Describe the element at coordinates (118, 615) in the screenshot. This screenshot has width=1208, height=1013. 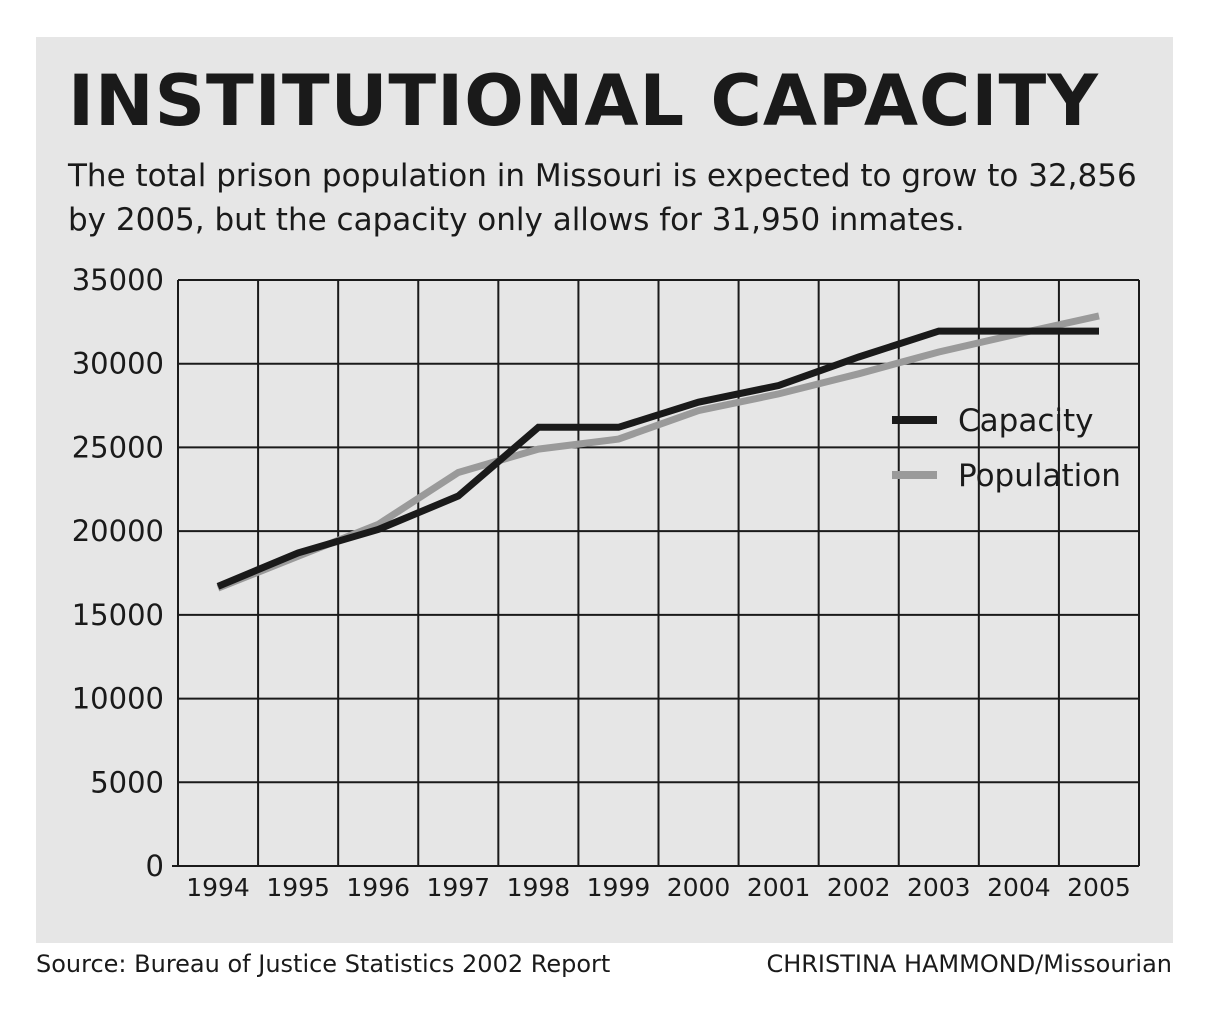
I see `y-tick-label: 15000` at that location.